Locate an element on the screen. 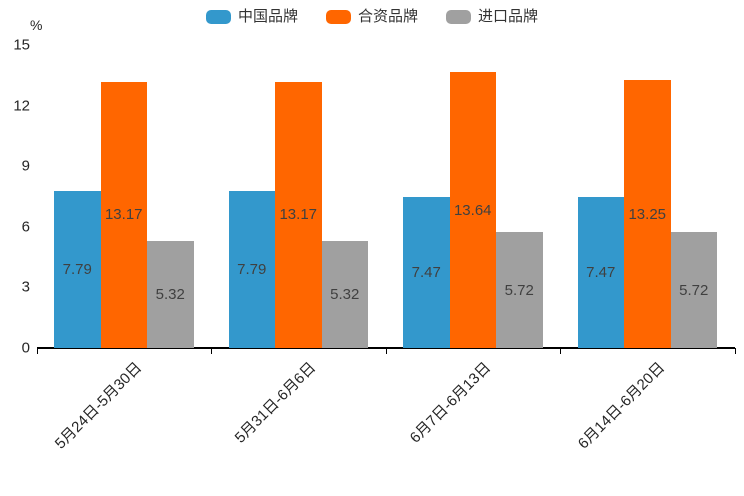 Image resolution: width=744 pixels, height=496 pixels. bar-进口品牌-group1: 5.32 is located at coordinates (170, 294).